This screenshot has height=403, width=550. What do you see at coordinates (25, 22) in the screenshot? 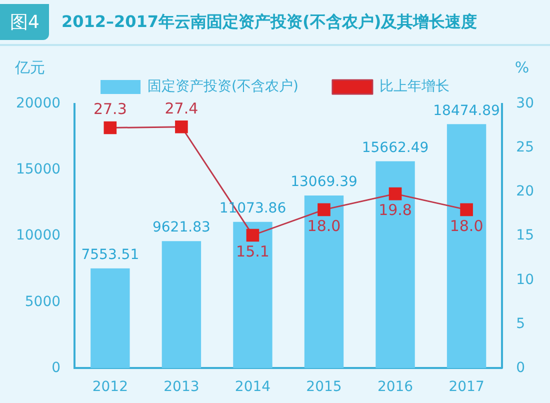
I see `caption: 图4` at bounding box center [25, 22].